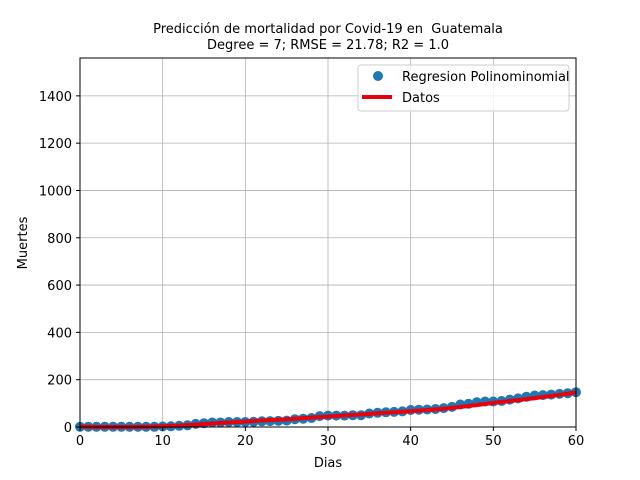 This screenshot has height=480, width=640. I want to click on legend-label-line: Datos, so click(421, 98).